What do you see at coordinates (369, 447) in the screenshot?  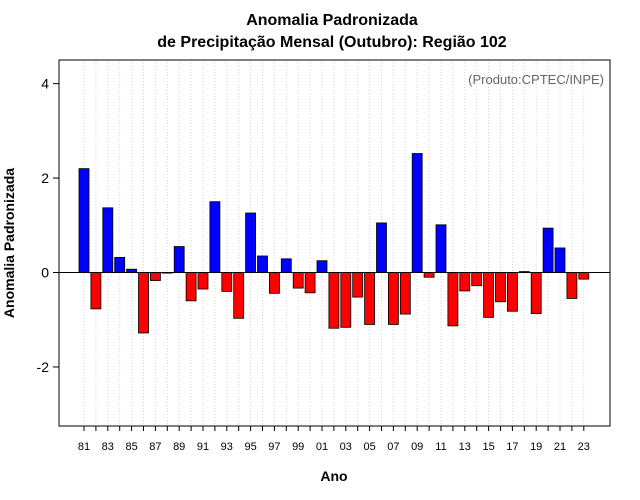 I see `x-tick-label: 05` at bounding box center [369, 447].